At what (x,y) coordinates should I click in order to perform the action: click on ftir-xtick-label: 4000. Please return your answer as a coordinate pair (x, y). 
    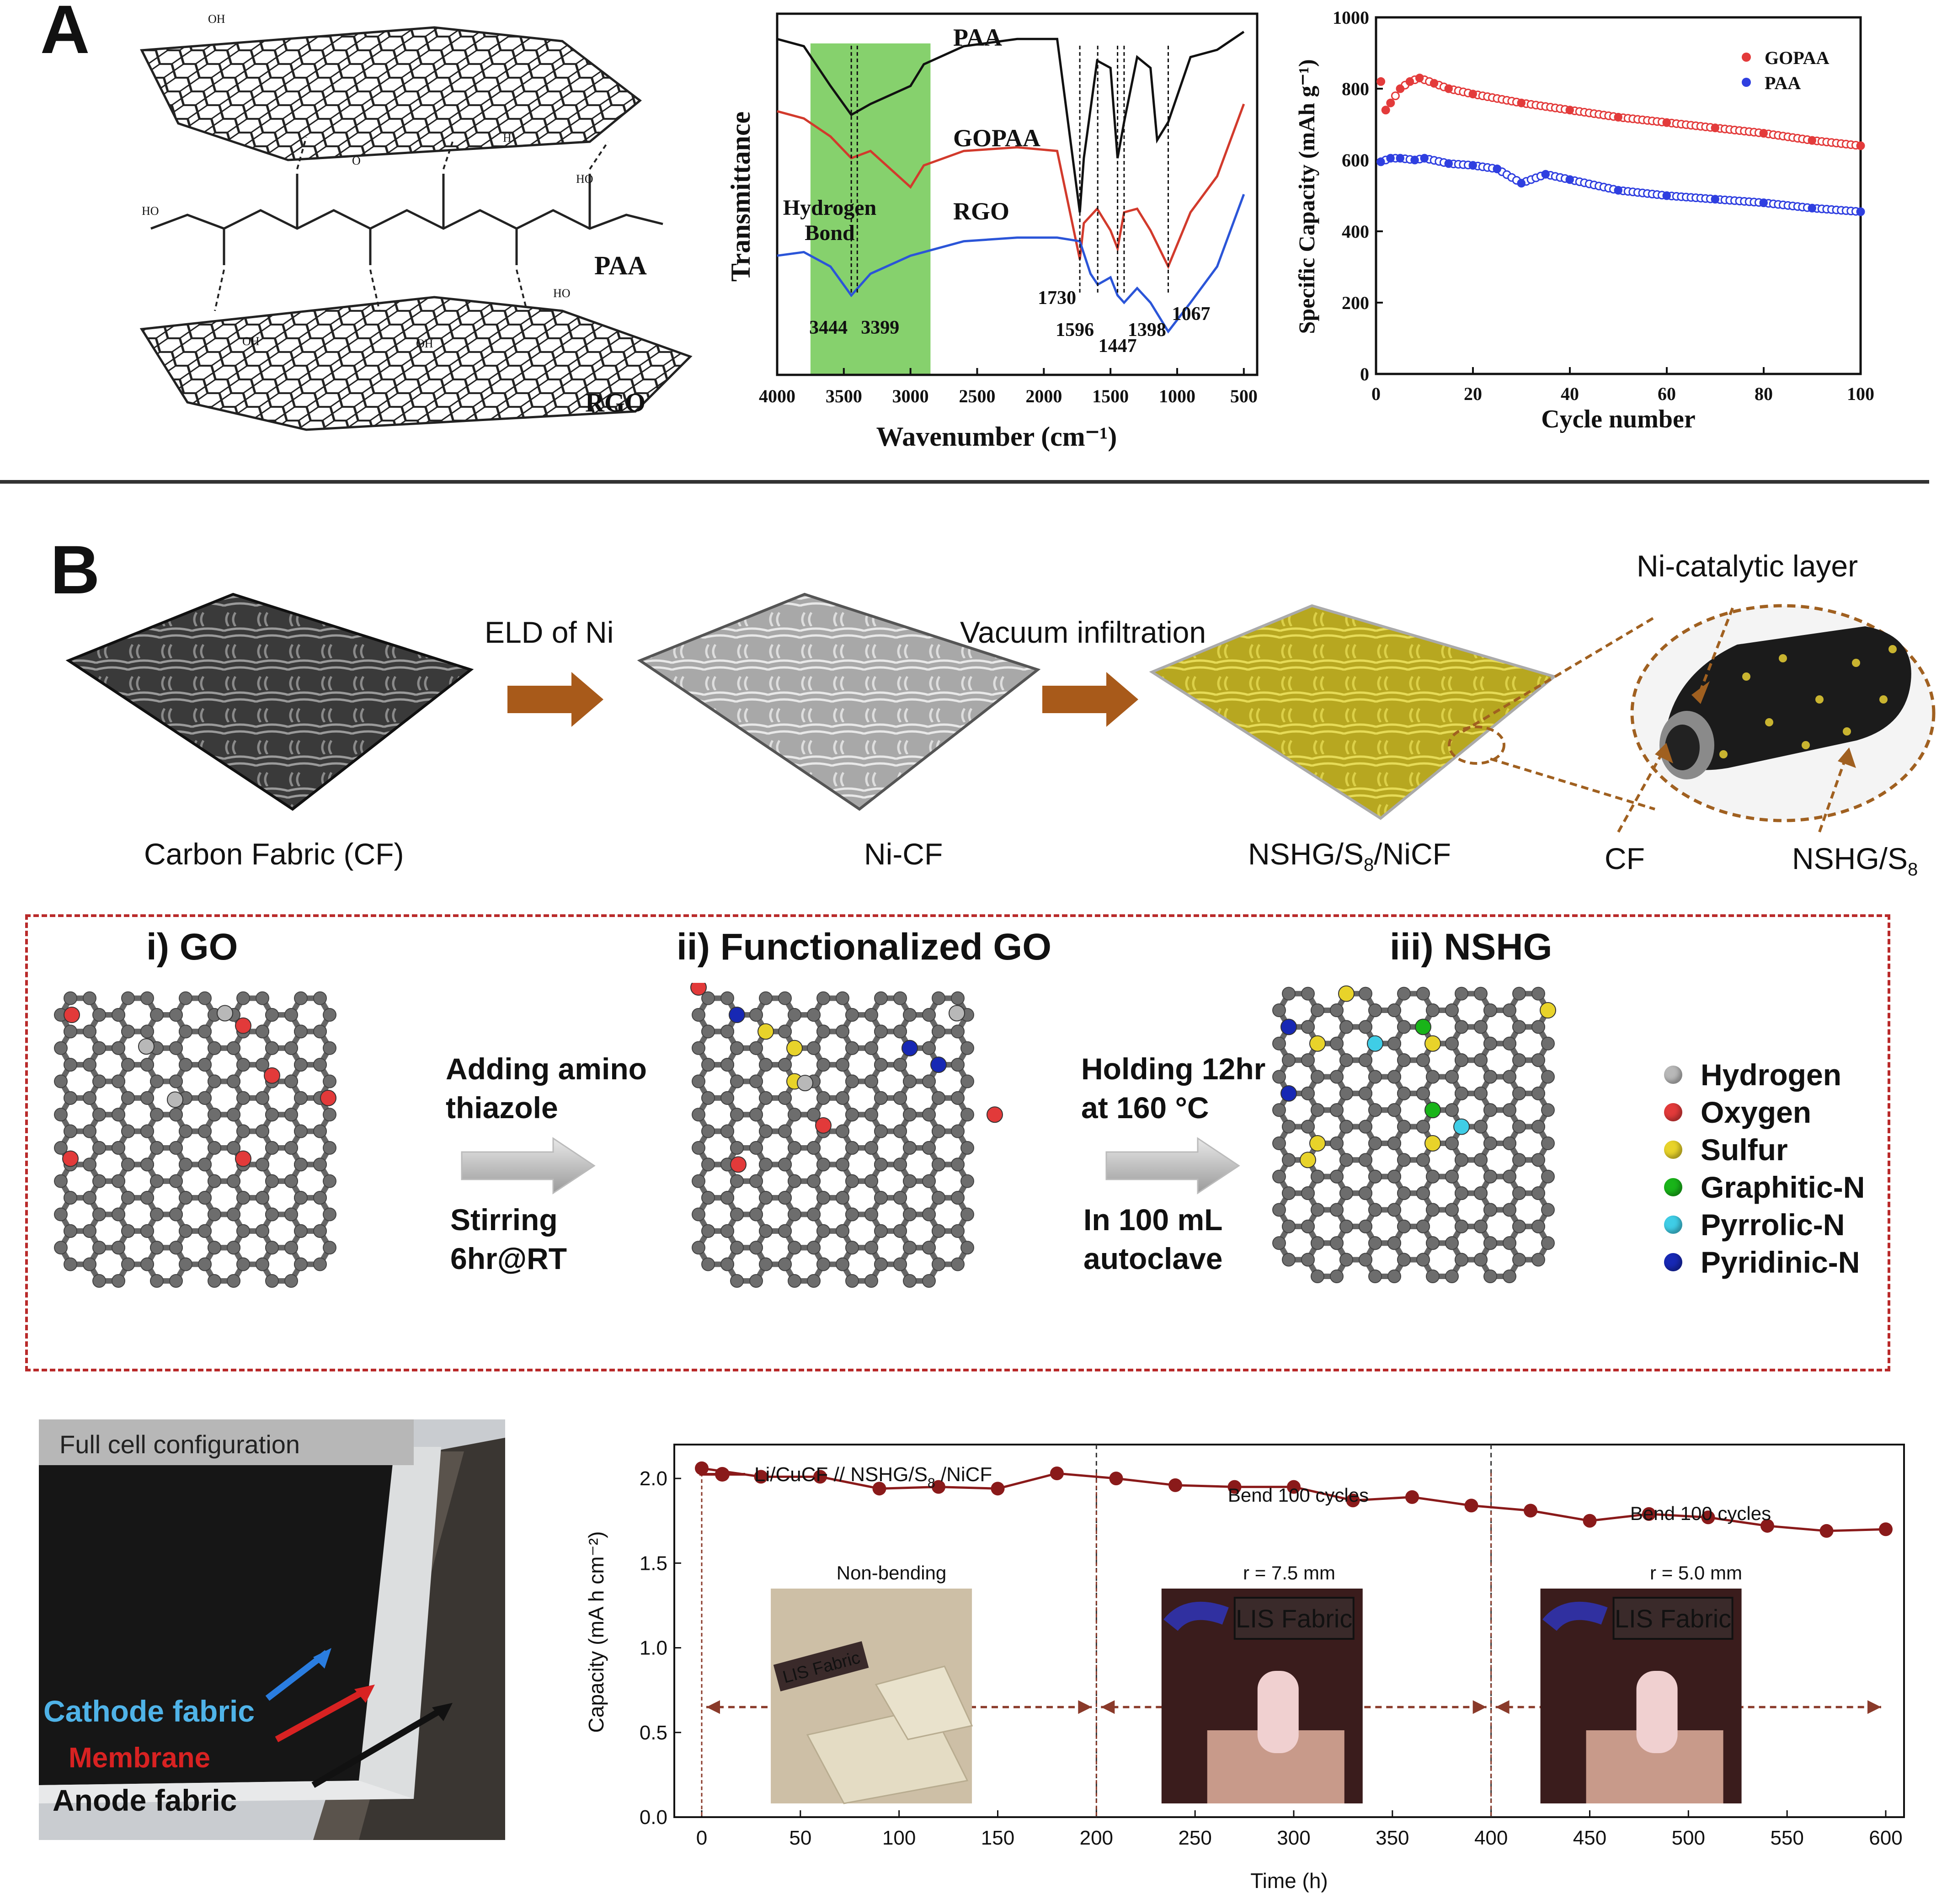
    Looking at the image, I should click on (777, 396).